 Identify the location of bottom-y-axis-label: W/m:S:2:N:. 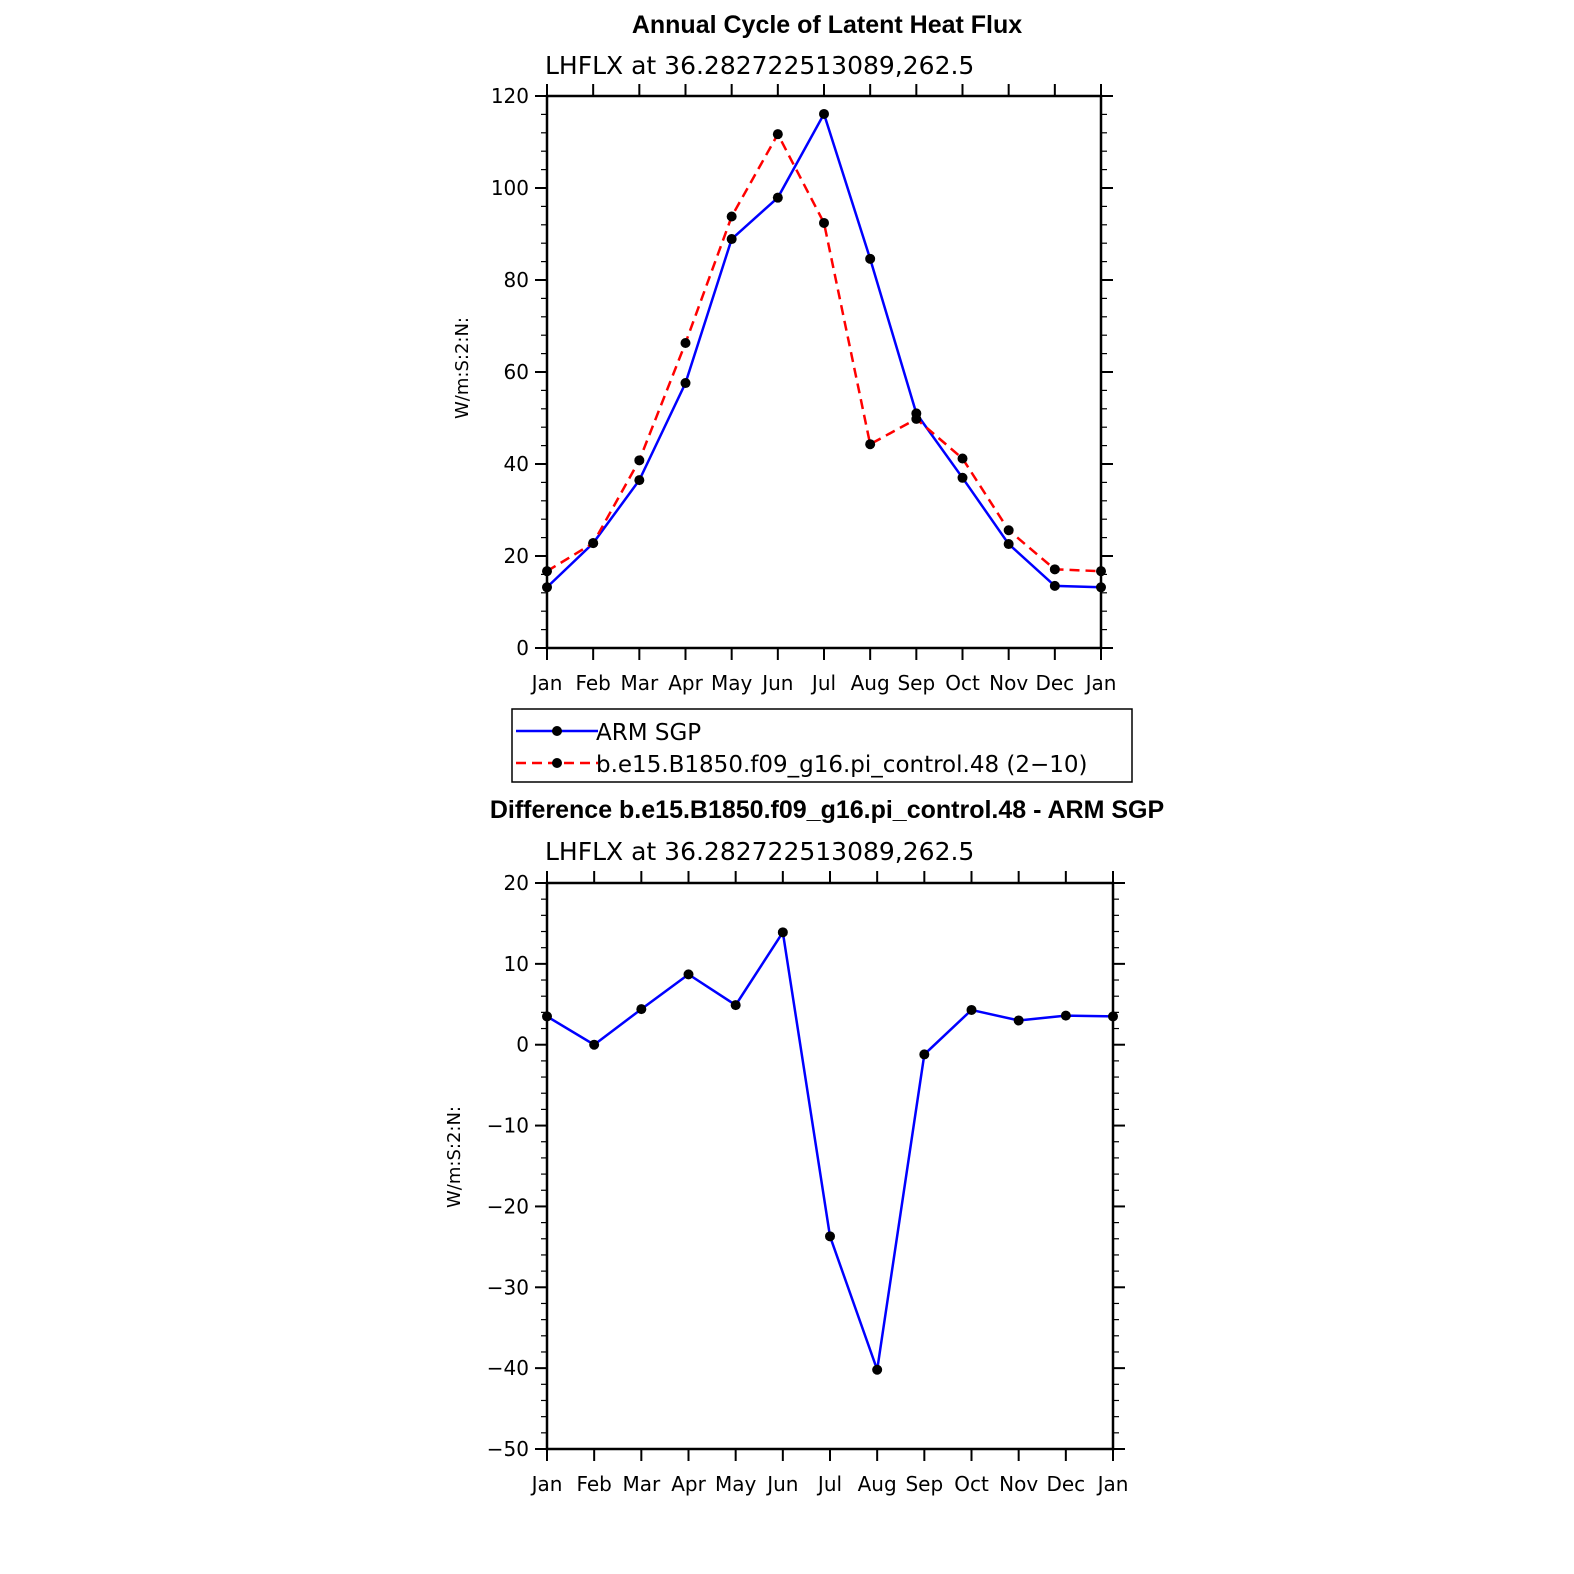
(454, 1157).